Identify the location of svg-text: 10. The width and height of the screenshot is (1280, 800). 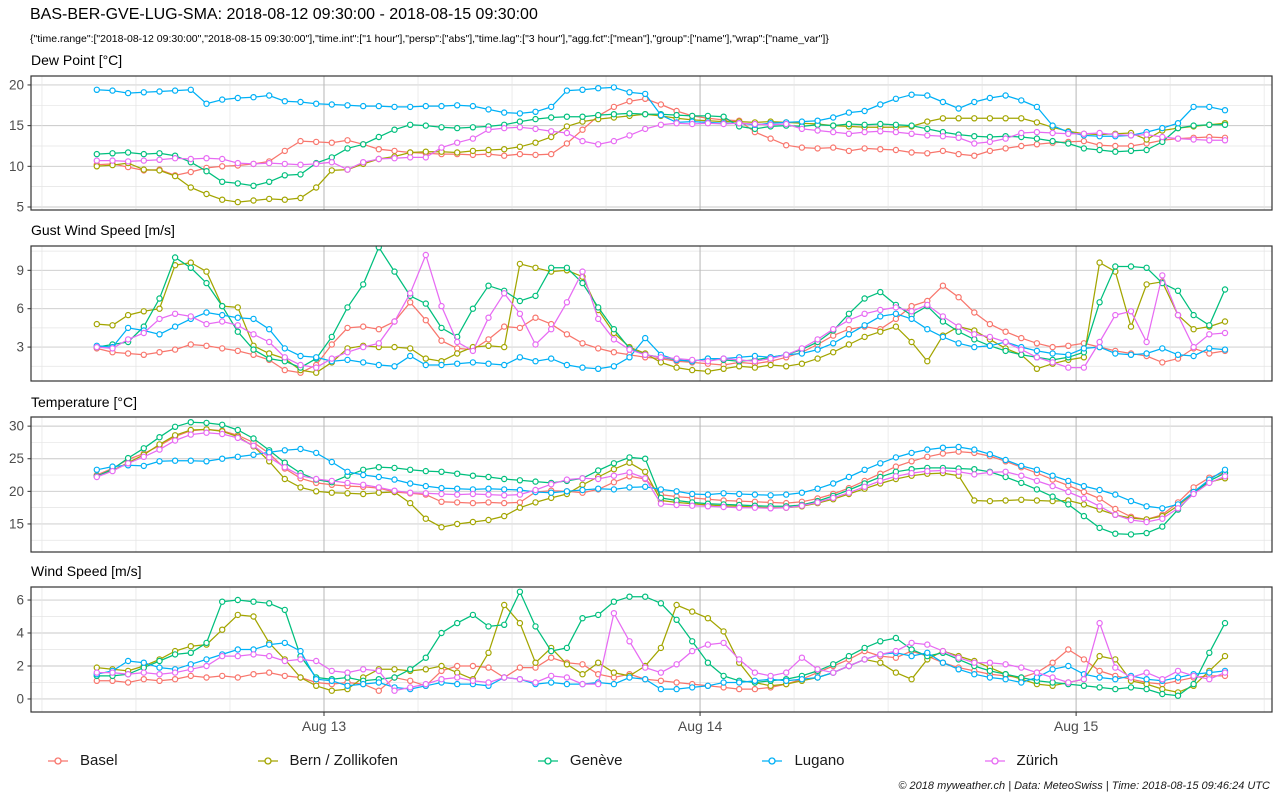
(16, 166).